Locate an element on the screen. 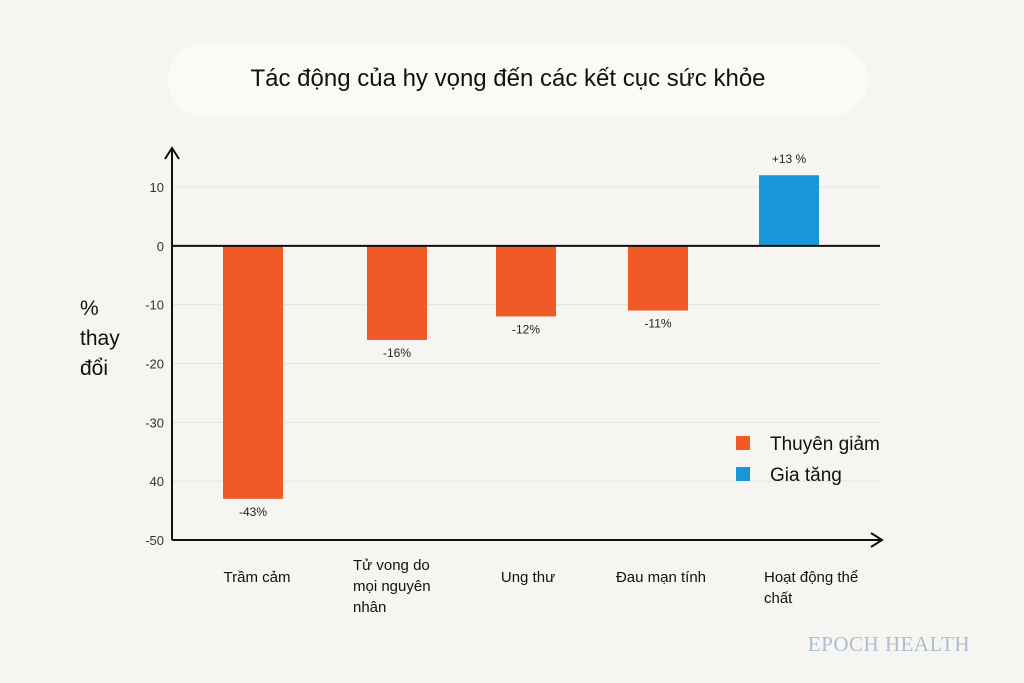  x-axis-arrow is located at coordinates (877, 540).